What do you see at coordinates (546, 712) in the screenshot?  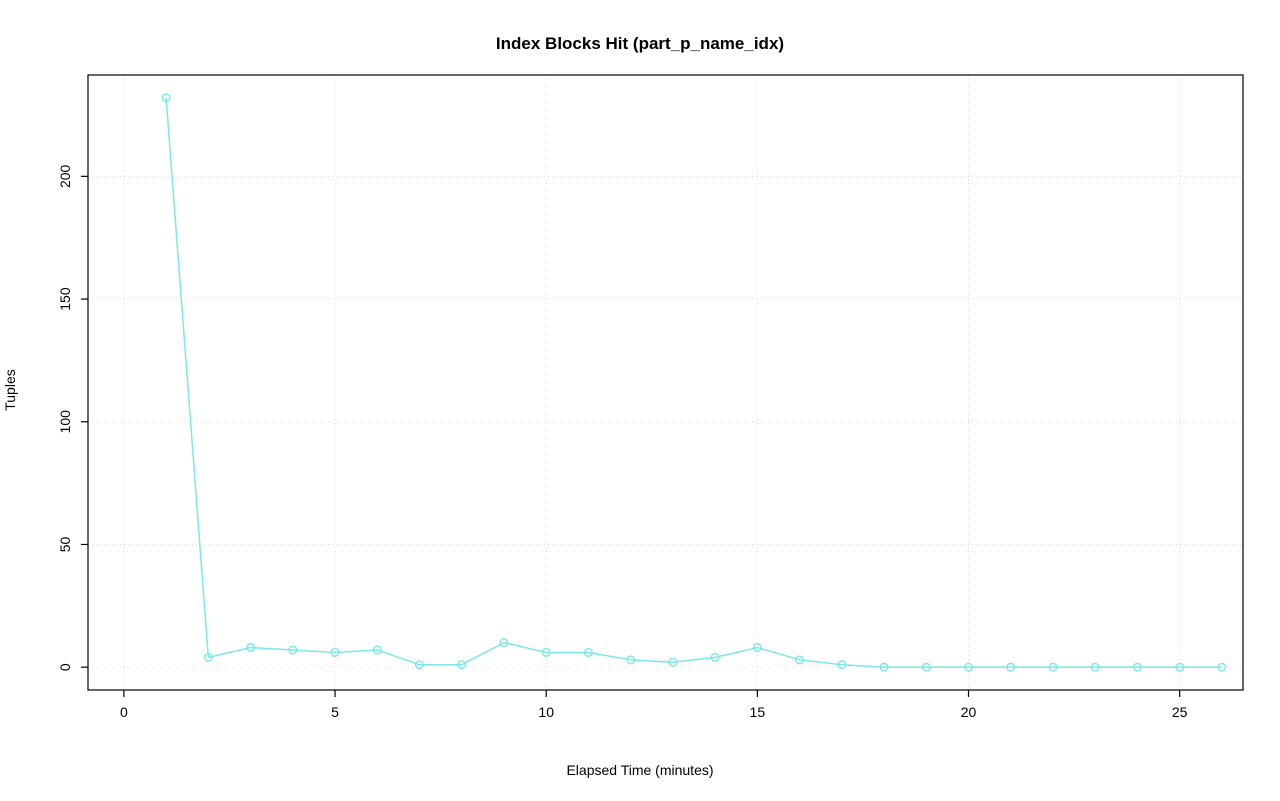 I see `x-tick-label: 10` at bounding box center [546, 712].